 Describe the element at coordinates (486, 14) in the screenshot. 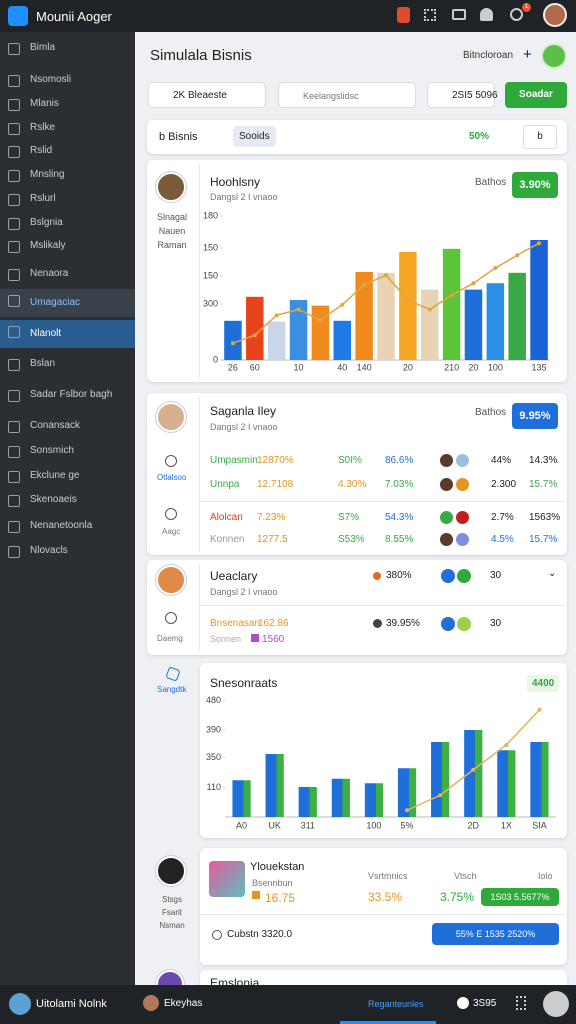

I see `user-icon` at that location.